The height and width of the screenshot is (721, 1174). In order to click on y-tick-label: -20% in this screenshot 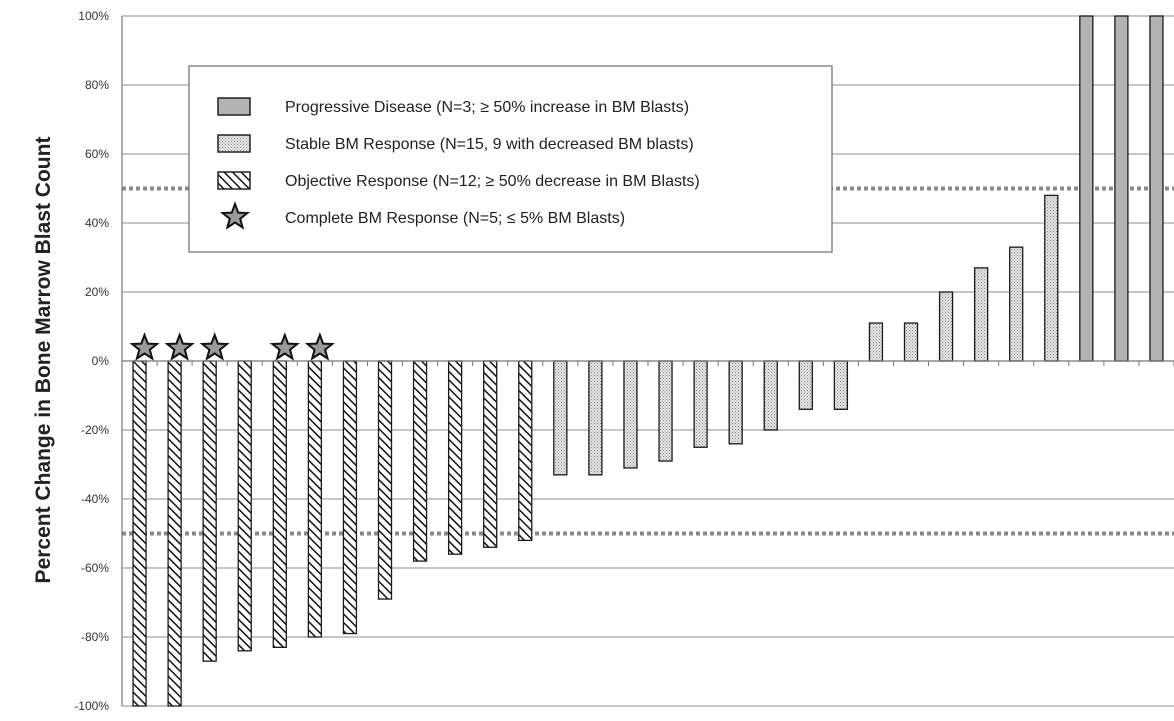, I will do `click(95, 430)`.